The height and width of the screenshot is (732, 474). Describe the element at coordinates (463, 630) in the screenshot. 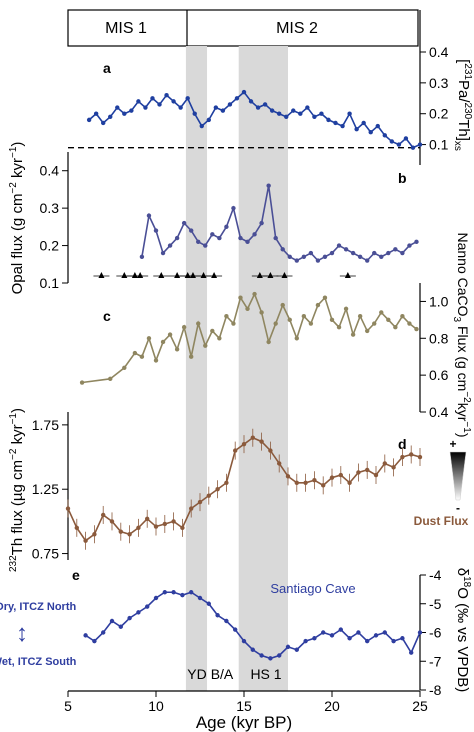

I see `svg-text: δ18O (‰ vs VPDB)` at that location.